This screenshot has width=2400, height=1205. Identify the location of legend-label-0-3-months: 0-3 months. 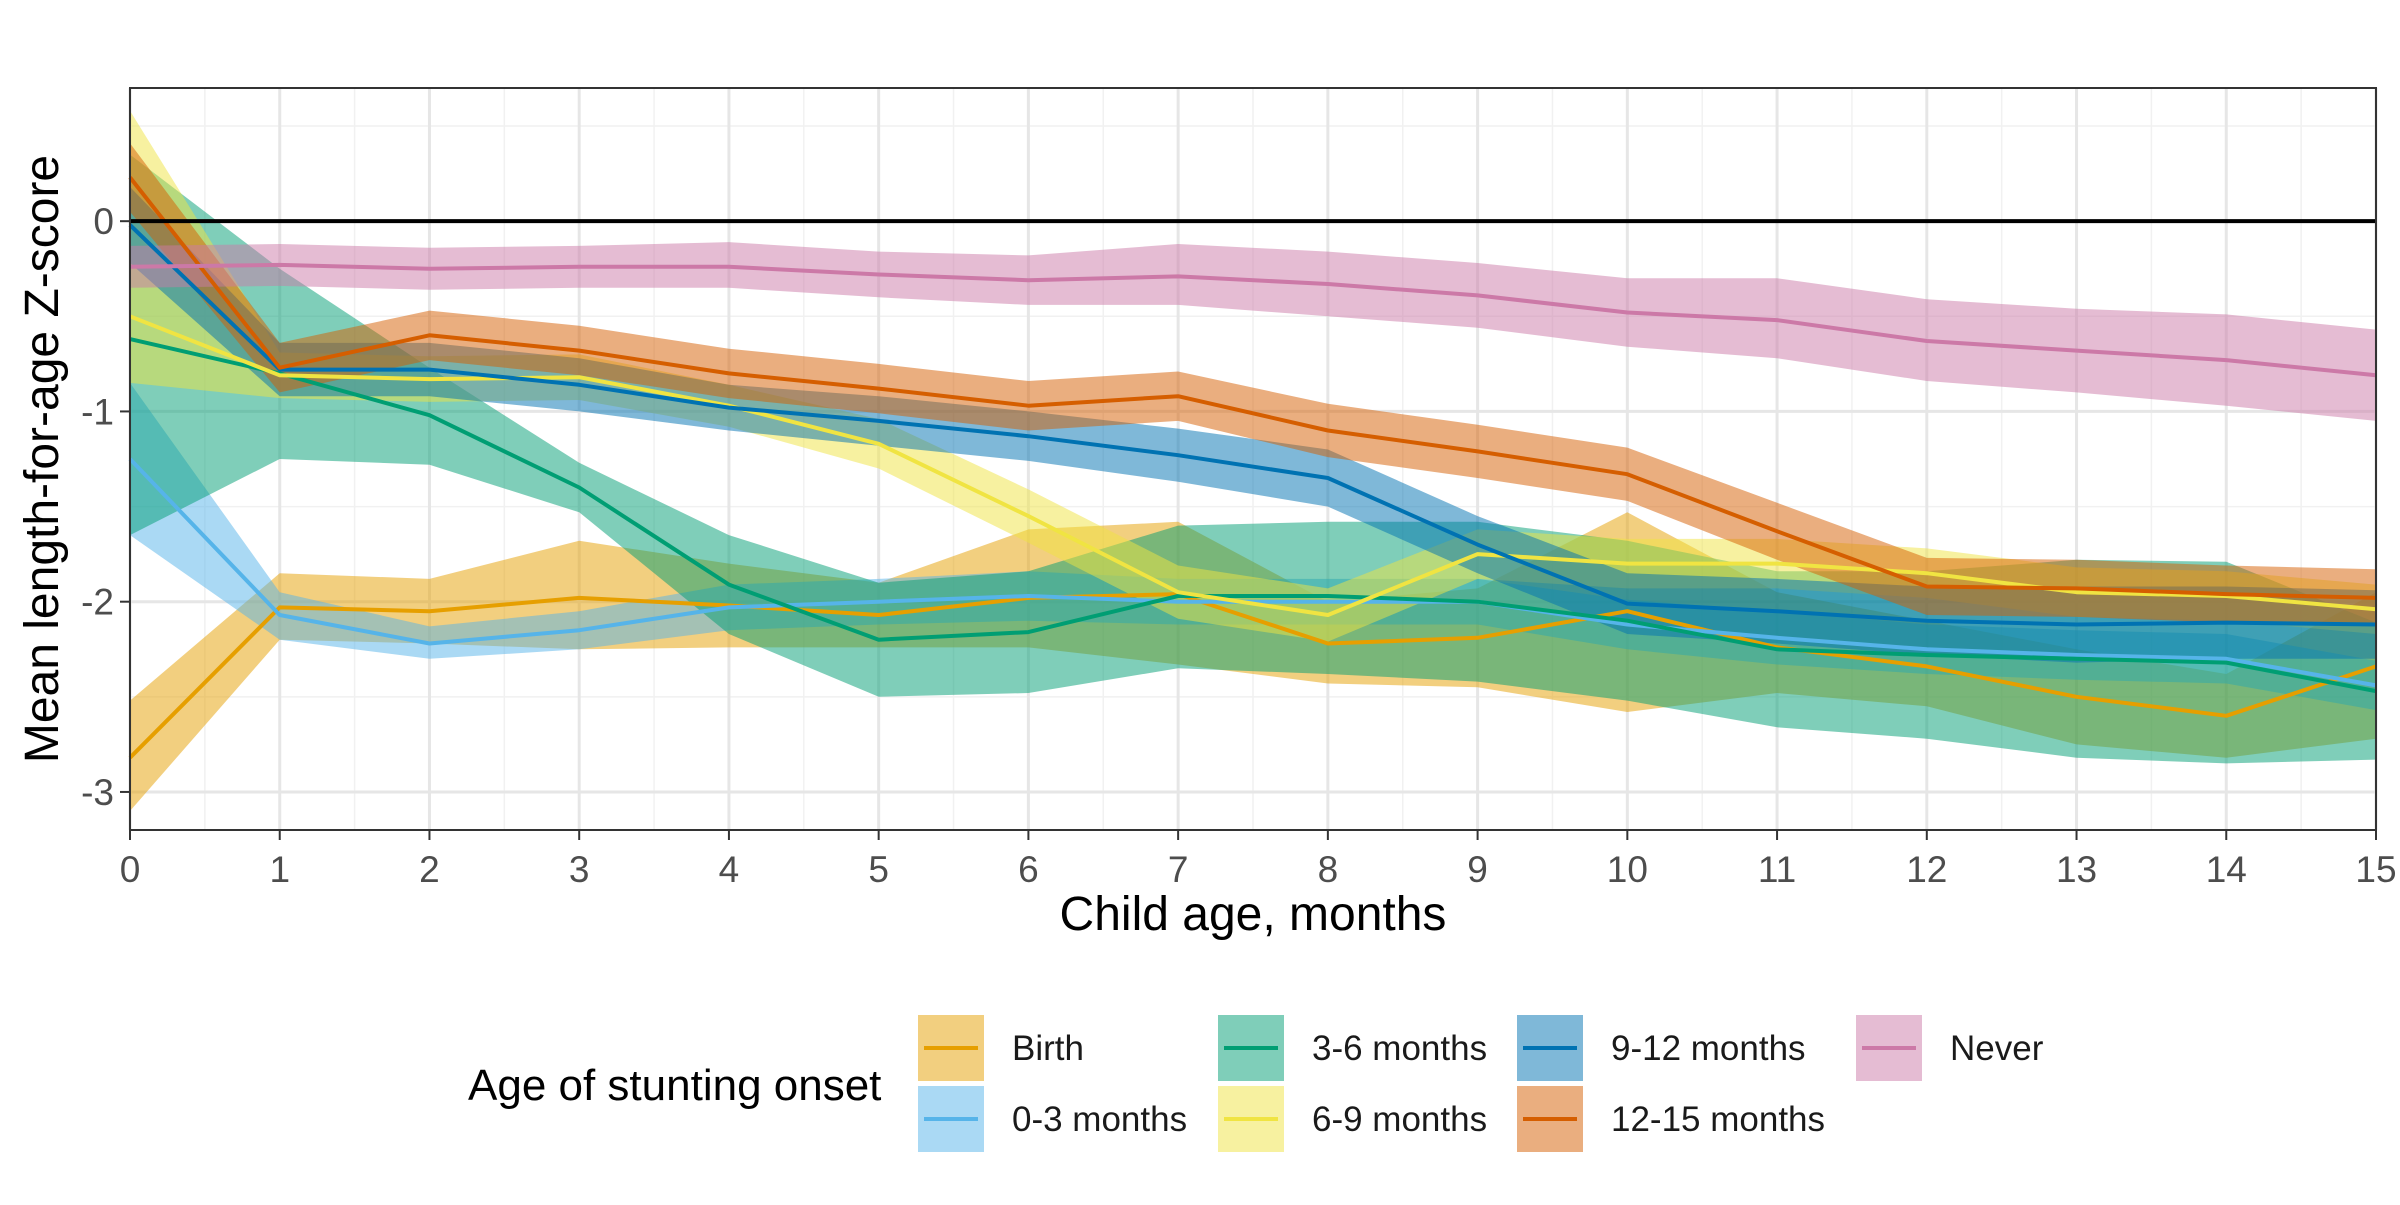
(1099, 1119).